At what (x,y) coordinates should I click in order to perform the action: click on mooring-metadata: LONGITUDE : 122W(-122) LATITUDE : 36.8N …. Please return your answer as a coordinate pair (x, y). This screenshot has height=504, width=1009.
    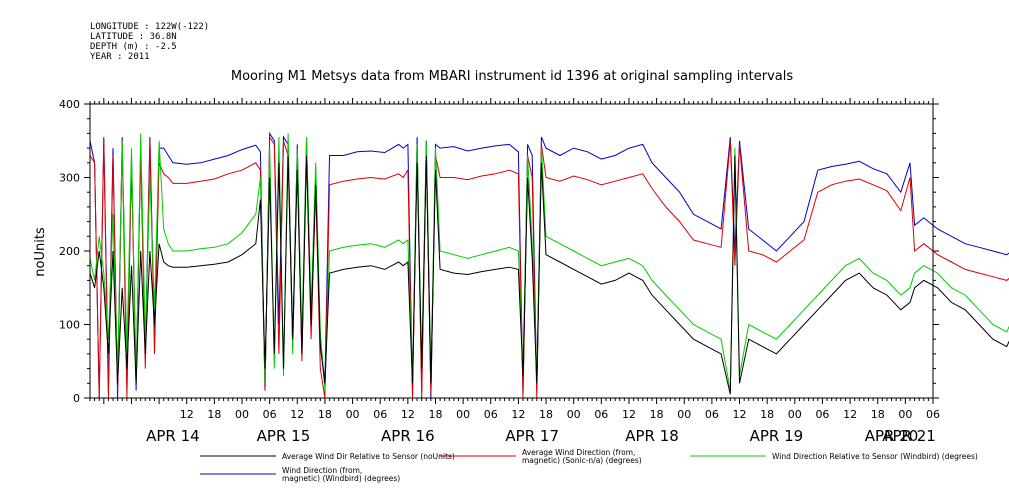
    Looking at the image, I should click on (149, 42).